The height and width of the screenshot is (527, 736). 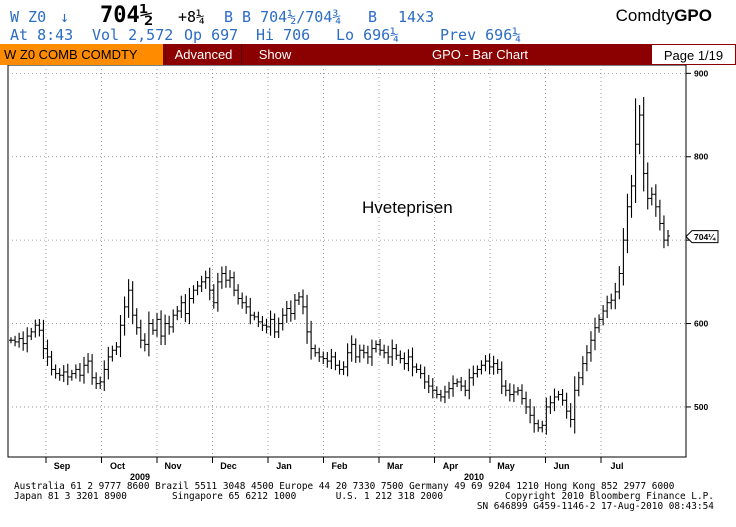 I want to click on y-tick-label: 800, so click(x=701, y=157).